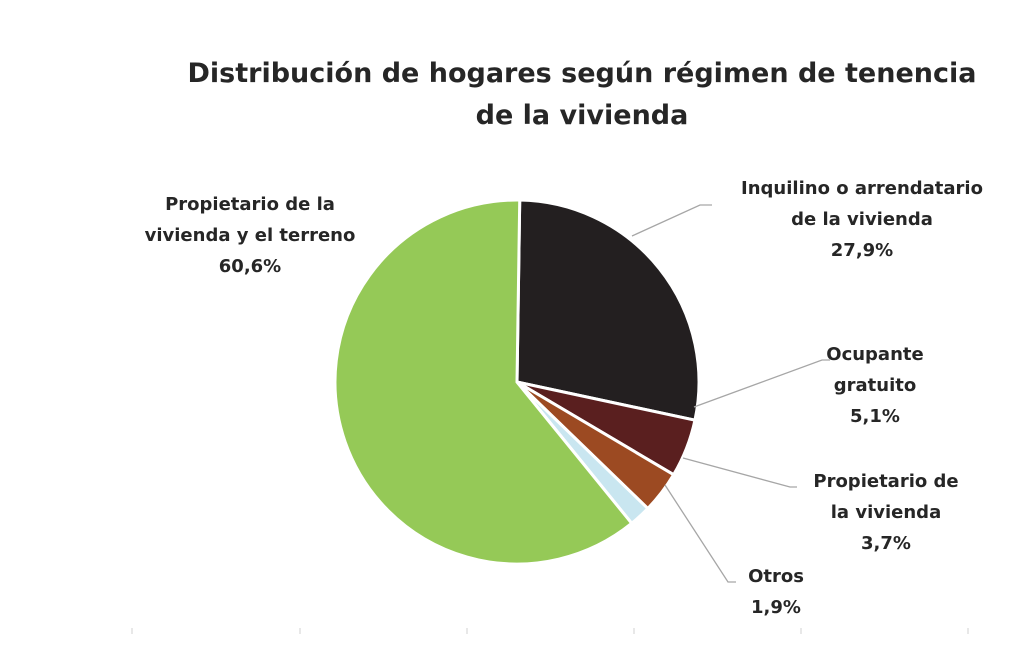 This screenshot has width=1024, height=656. What do you see at coordinates (886, 543) in the screenshot?
I see `data-label-value-2: 3,7%` at bounding box center [886, 543].